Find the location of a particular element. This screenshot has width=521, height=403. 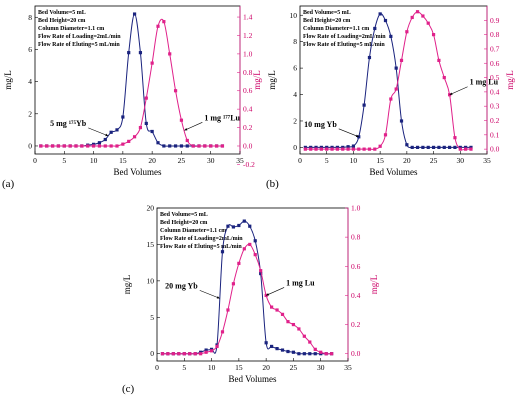

y-right-tick-label: 0.9 is located at coordinates (495, 20).